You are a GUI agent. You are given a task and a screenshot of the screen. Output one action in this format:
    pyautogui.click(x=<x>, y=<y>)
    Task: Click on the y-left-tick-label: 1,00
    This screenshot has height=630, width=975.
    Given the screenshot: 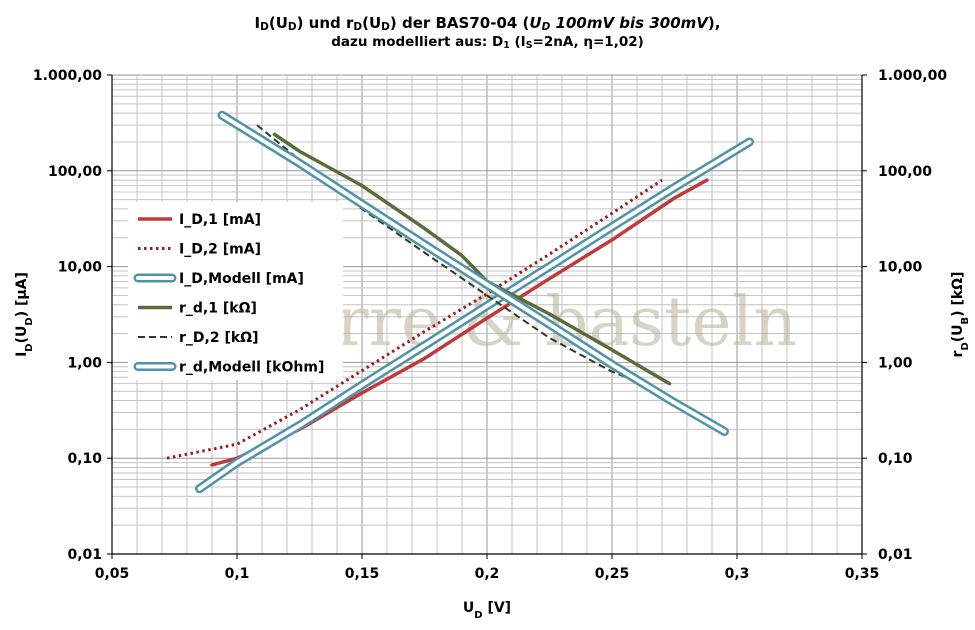 What is the action you would take?
    pyautogui.click(x=84, y=363)
    